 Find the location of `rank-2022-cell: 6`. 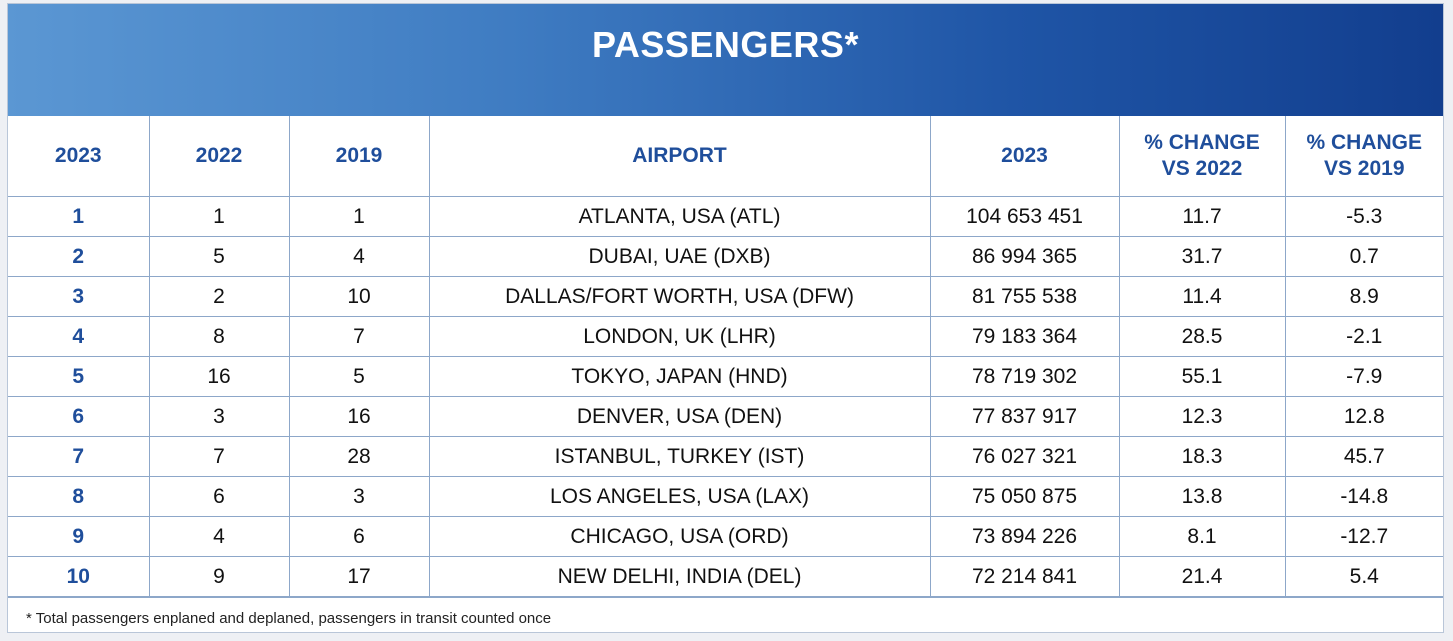

rank-2022-cell: 6 is located at coordinates (219, 496).